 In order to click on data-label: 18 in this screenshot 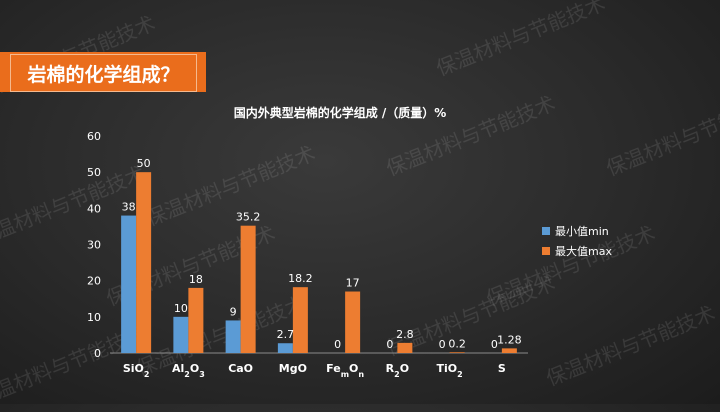, I will do `click(196, 279)`.